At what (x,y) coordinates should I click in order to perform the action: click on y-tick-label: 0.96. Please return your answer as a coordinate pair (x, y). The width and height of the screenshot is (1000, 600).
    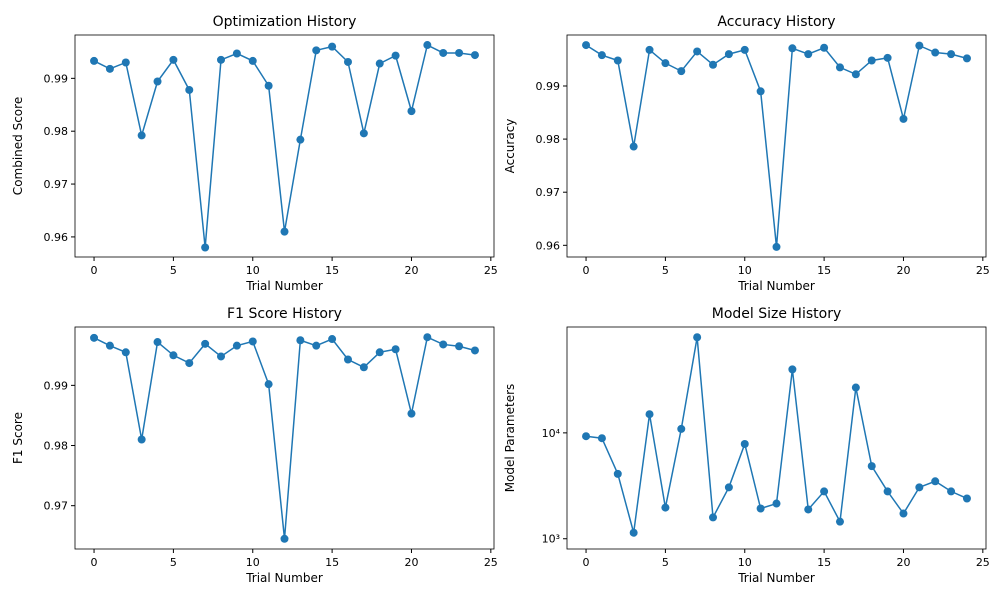
    Looking at the image, I should click on (56, 237).